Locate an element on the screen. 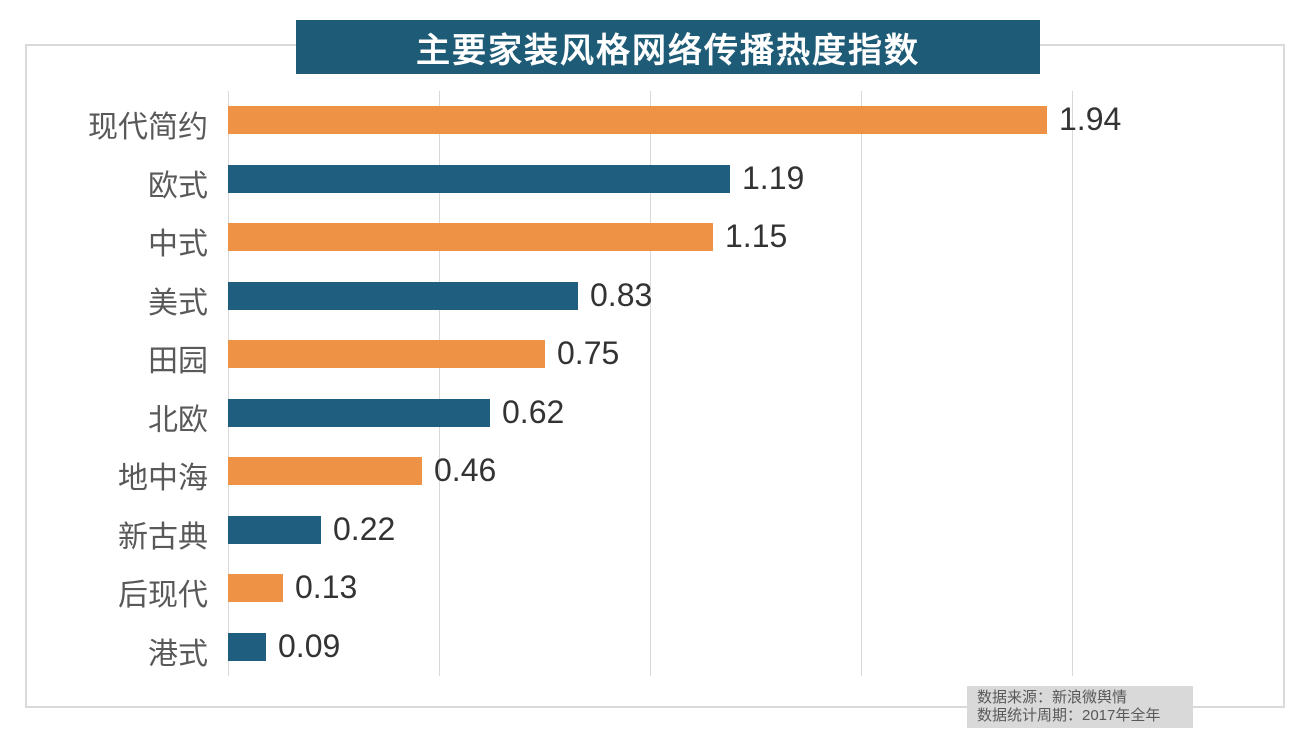  category-label: 田园 is located at coordinates (178, 361).